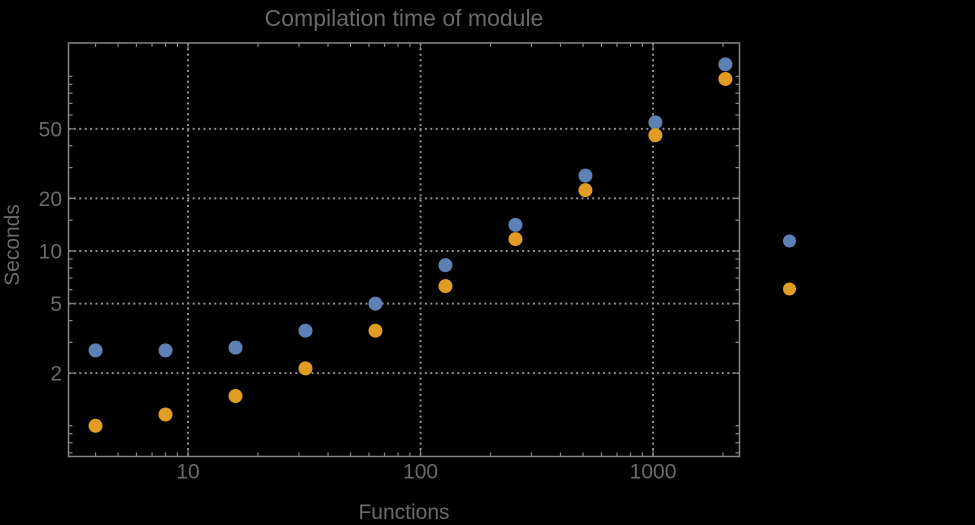 The height and width of the screenshot is (525, 975). I want to click on data-point-series-1-blue-x512, so click(585, 175).